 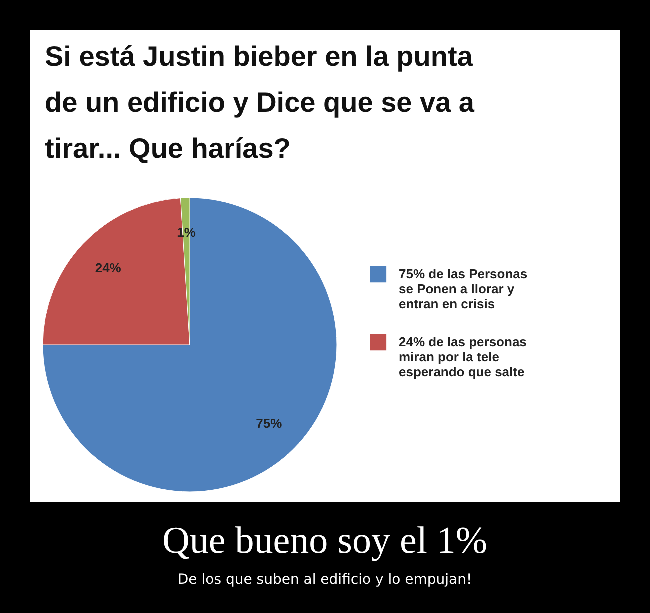 I want to click on data-label: 75%, so click(x=269, y=424).